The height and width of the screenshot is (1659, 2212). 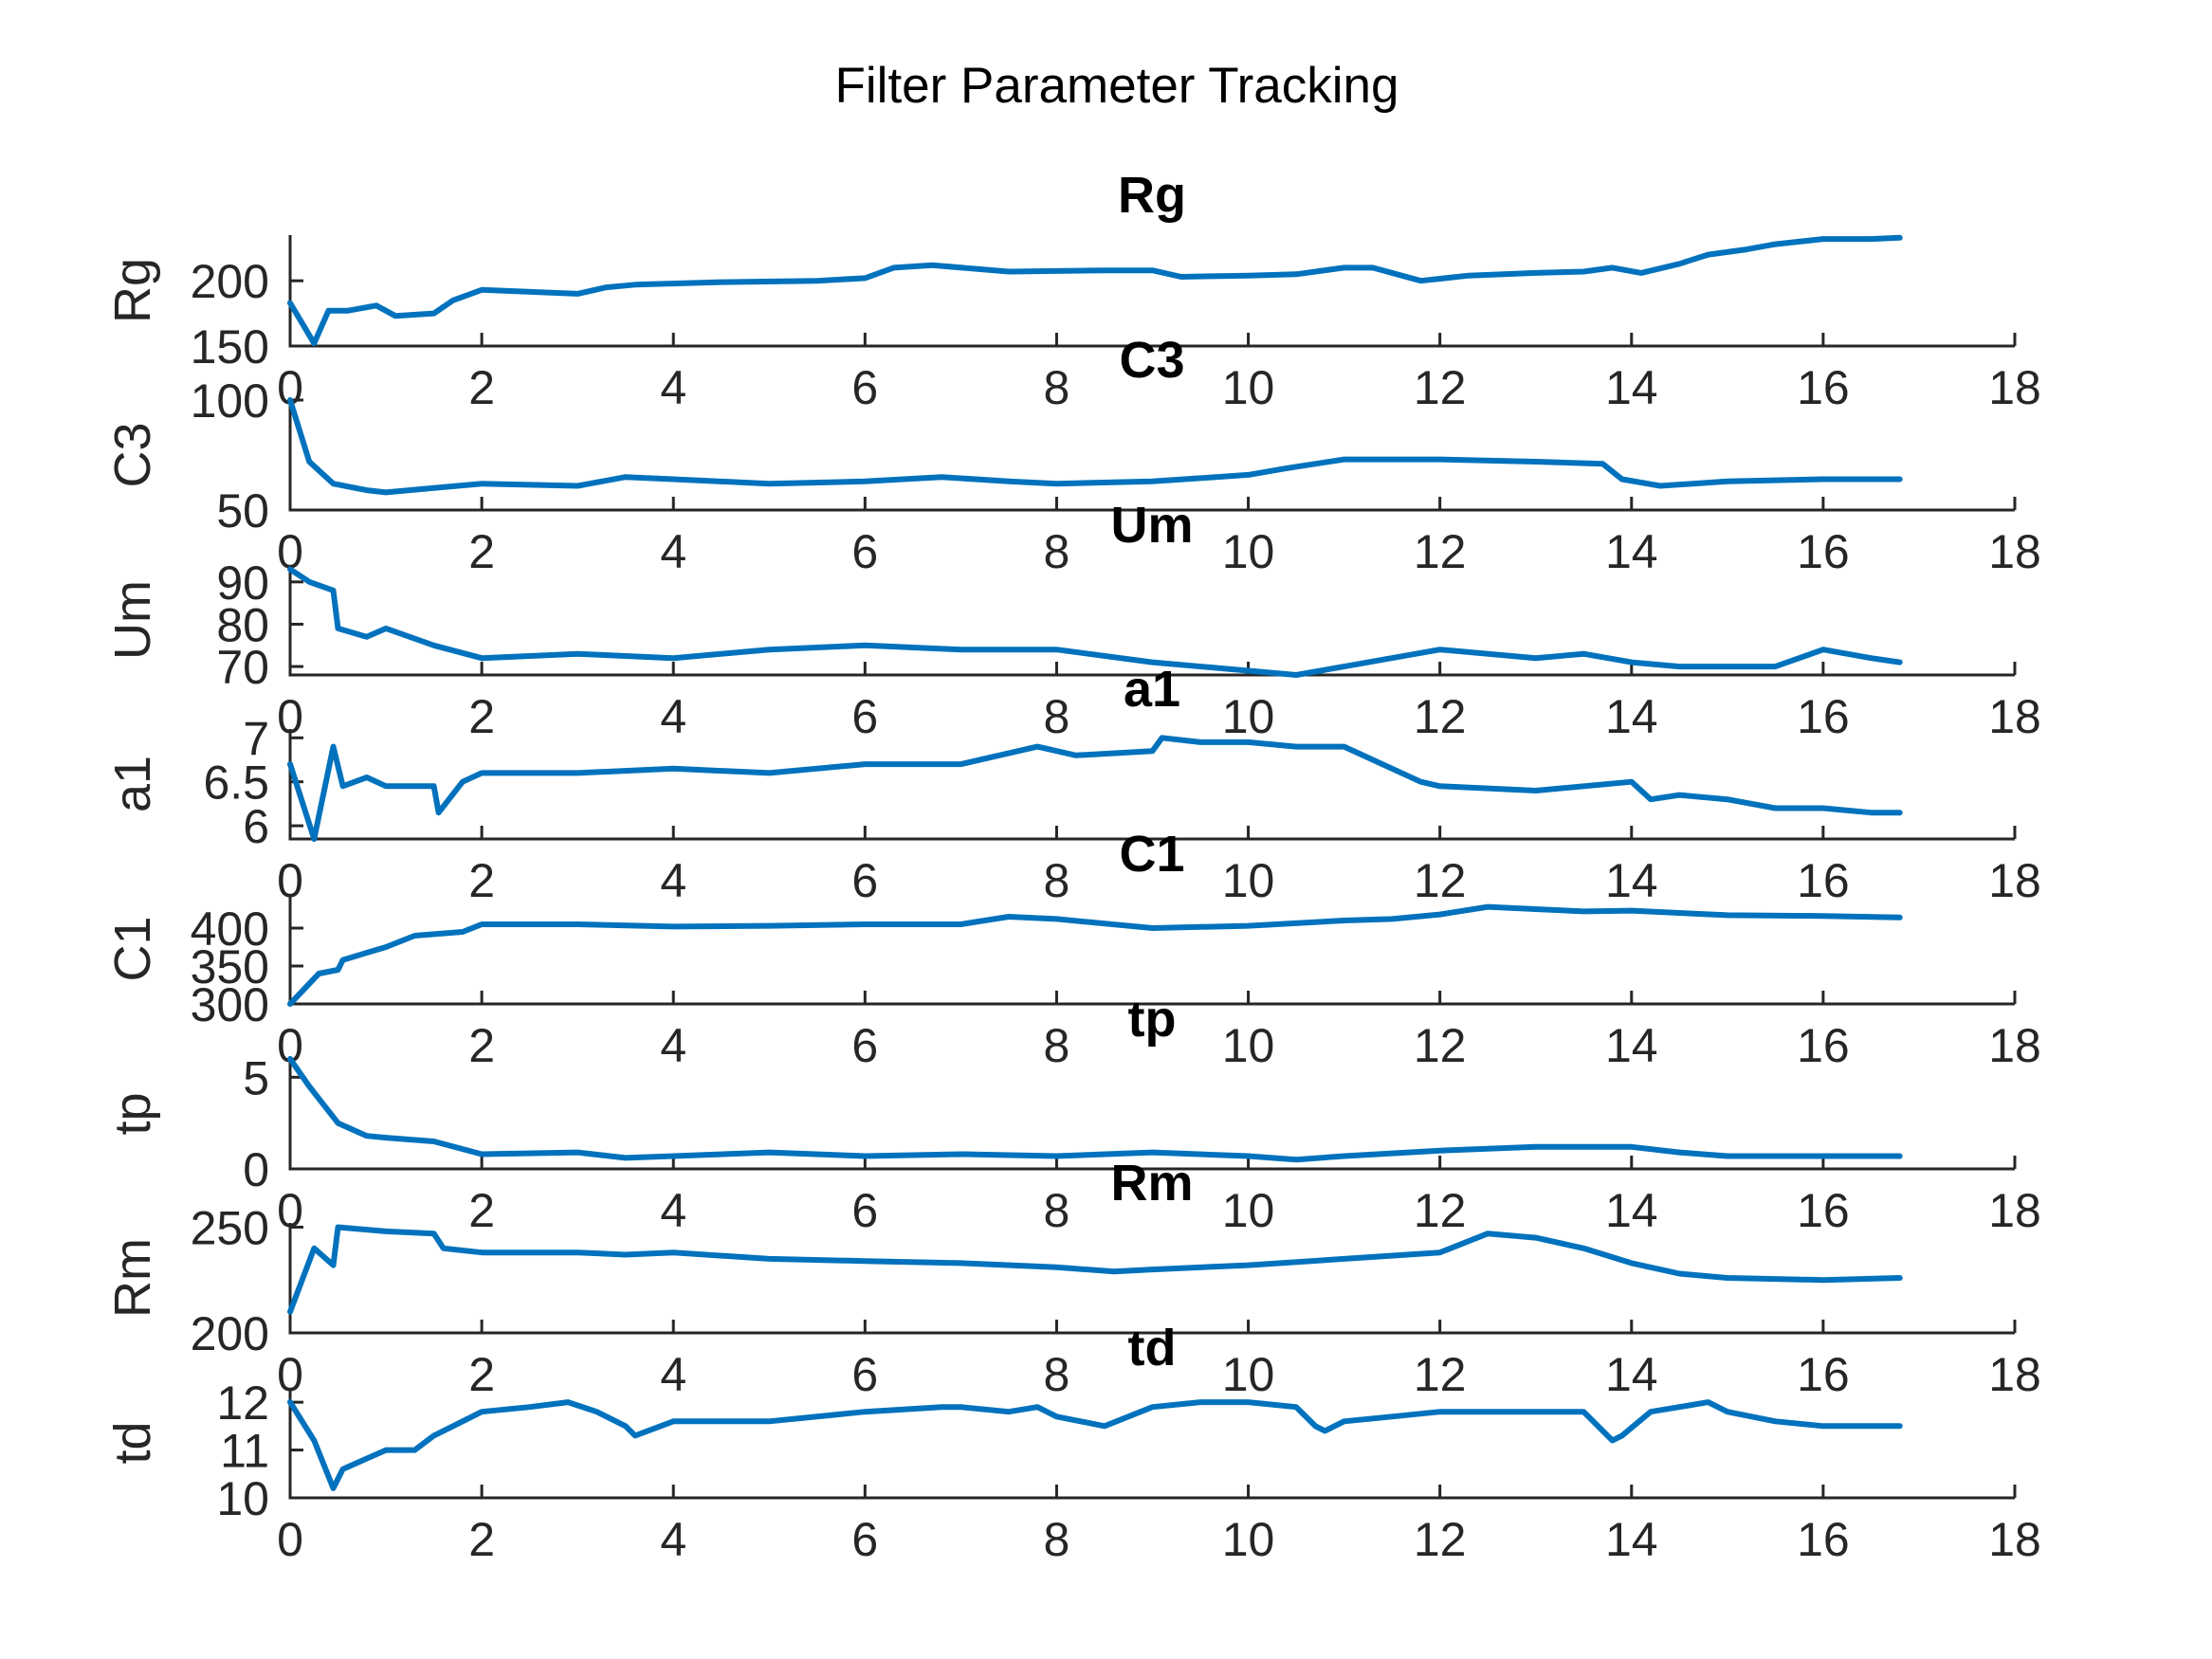 I want to click on series-line-C1, so click(x=1095, y=955).